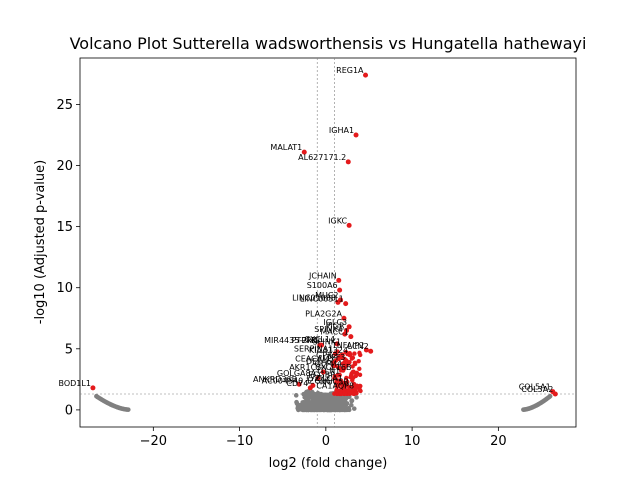 Image resolution: width=640 pixels, height=480 pixels. Describe the element at coordinates (239, 441) in the screenshot. I see `x-tick-label: −10` at that location.